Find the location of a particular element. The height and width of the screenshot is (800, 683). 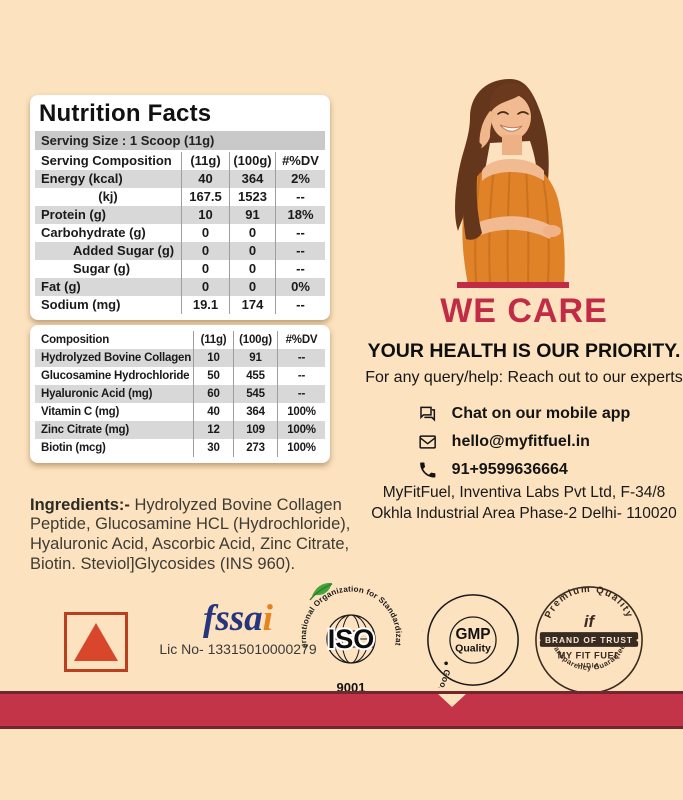

table-row: Carbohydrate (g) 0 0 -- is located at coordinates (180, 233).